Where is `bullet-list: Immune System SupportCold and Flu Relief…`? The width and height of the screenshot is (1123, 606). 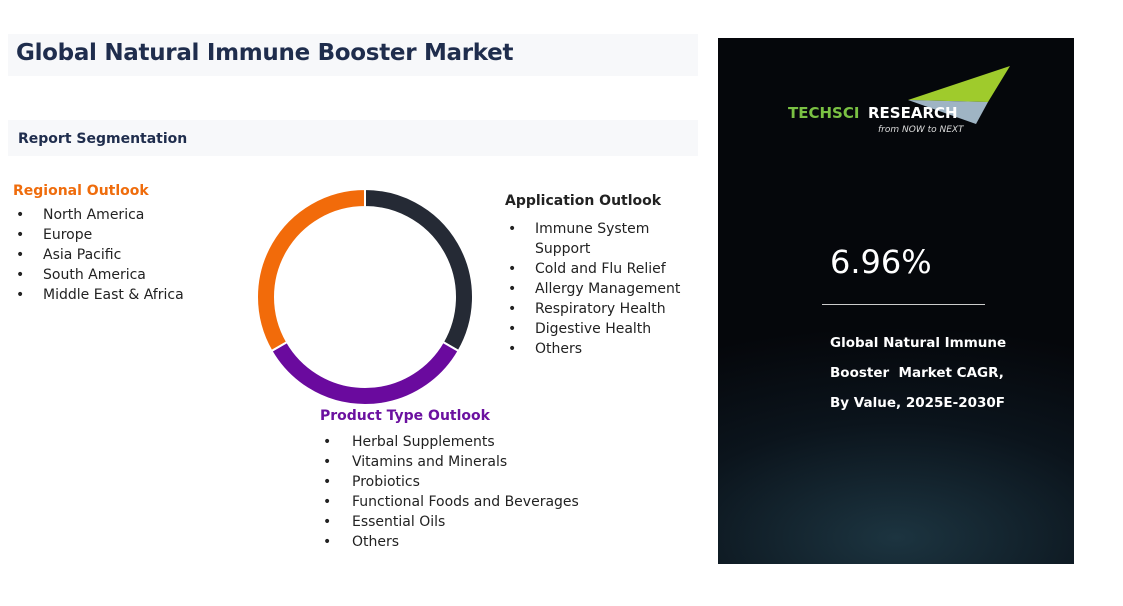
bullet-list: Immune System SupportCold and Flu Relief… is located at coordinates (595, 289).